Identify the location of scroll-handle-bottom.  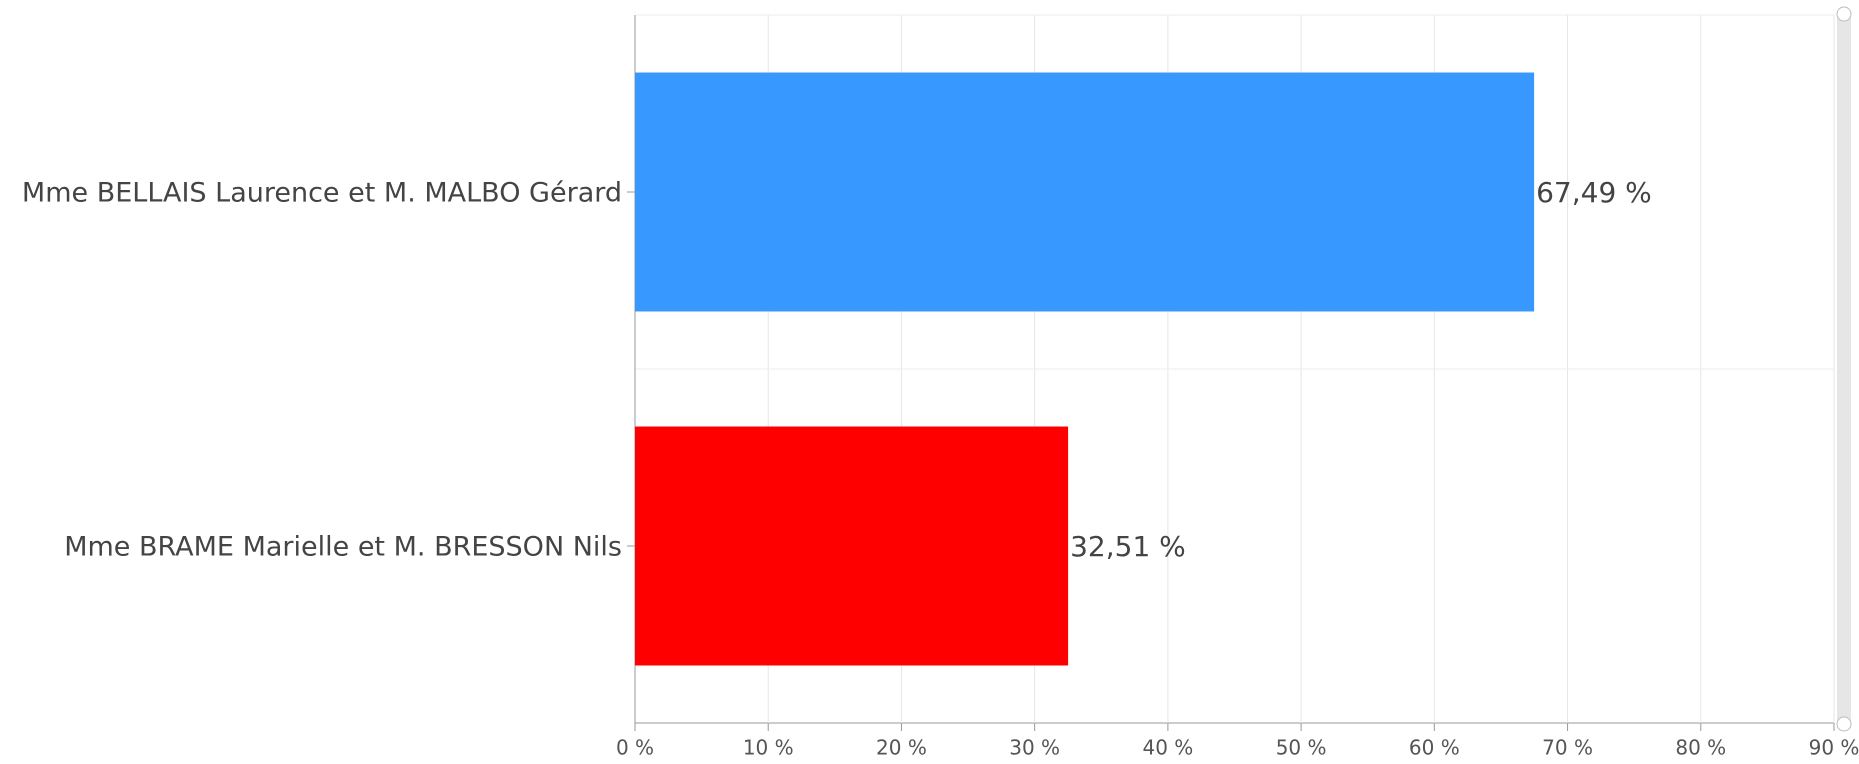
(1844, 724).